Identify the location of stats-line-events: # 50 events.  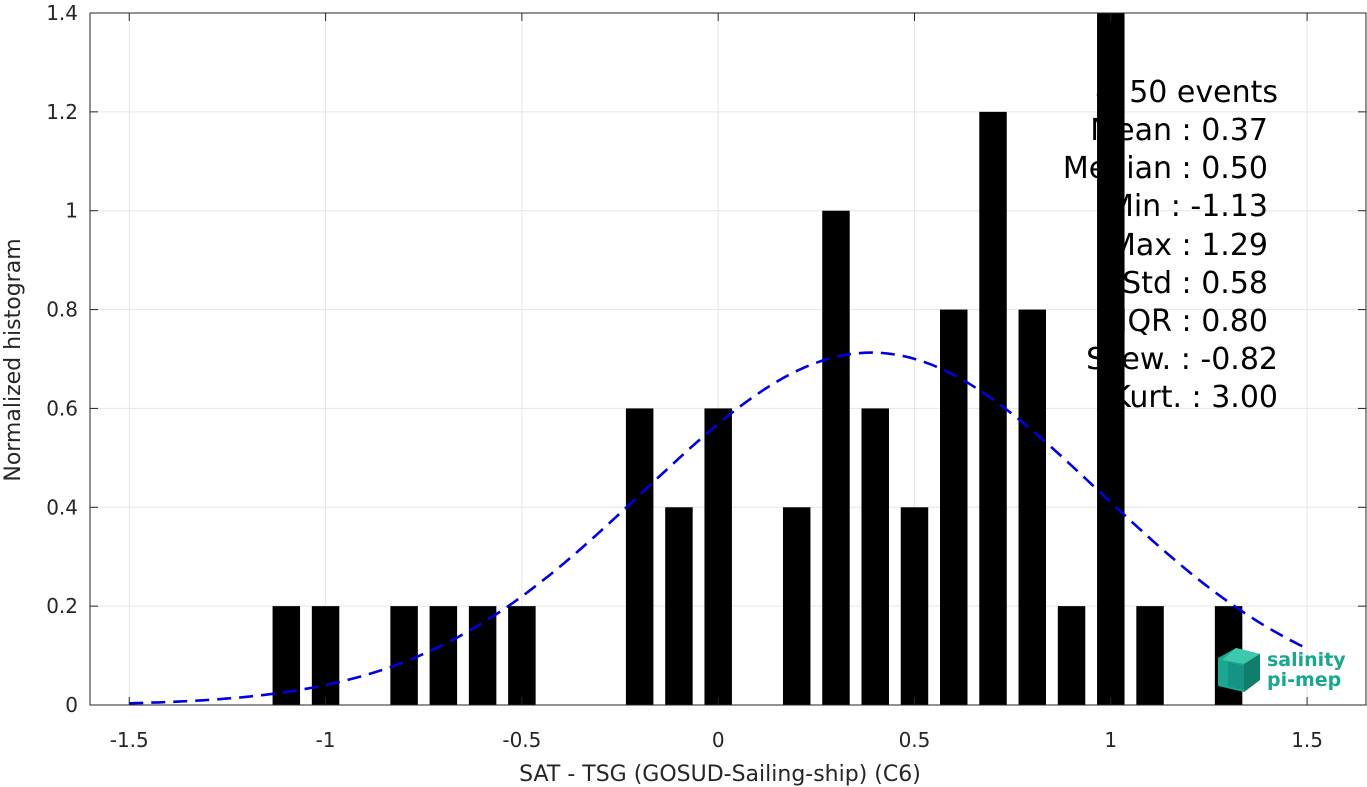
(1186, 92).